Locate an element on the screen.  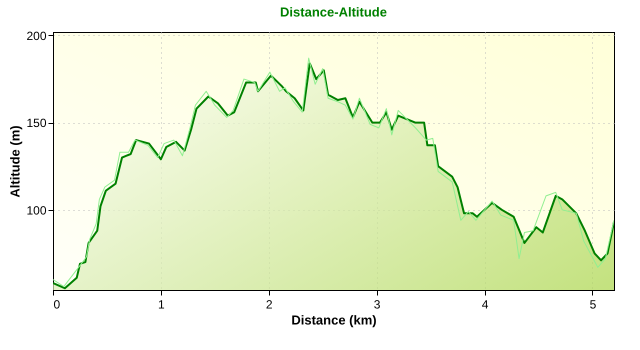
y-tick-label: 150 is located at coordinates (36, 123).